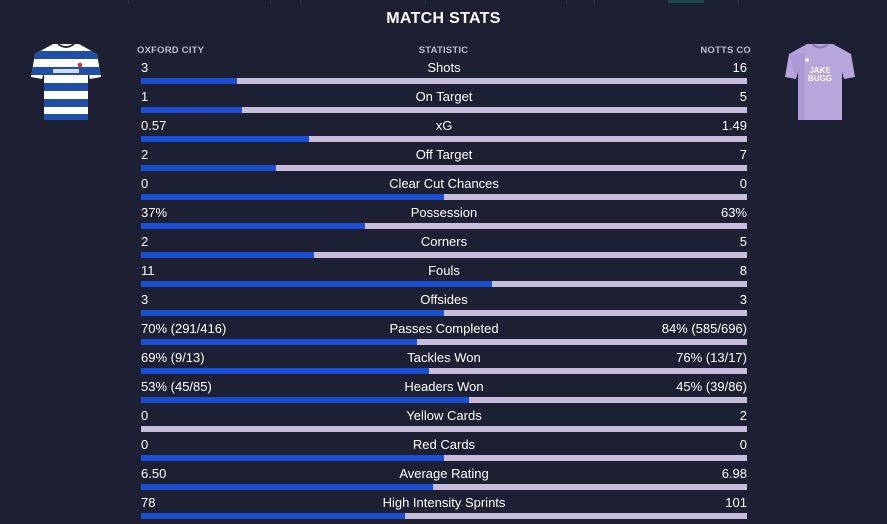 Image resolution: width=887 pixels, height=524 pixels. What do you see at coordinates (173, 357) in the screenshot?
I see `home-value: 69% (9/13)` at bounding box center [173, 357].